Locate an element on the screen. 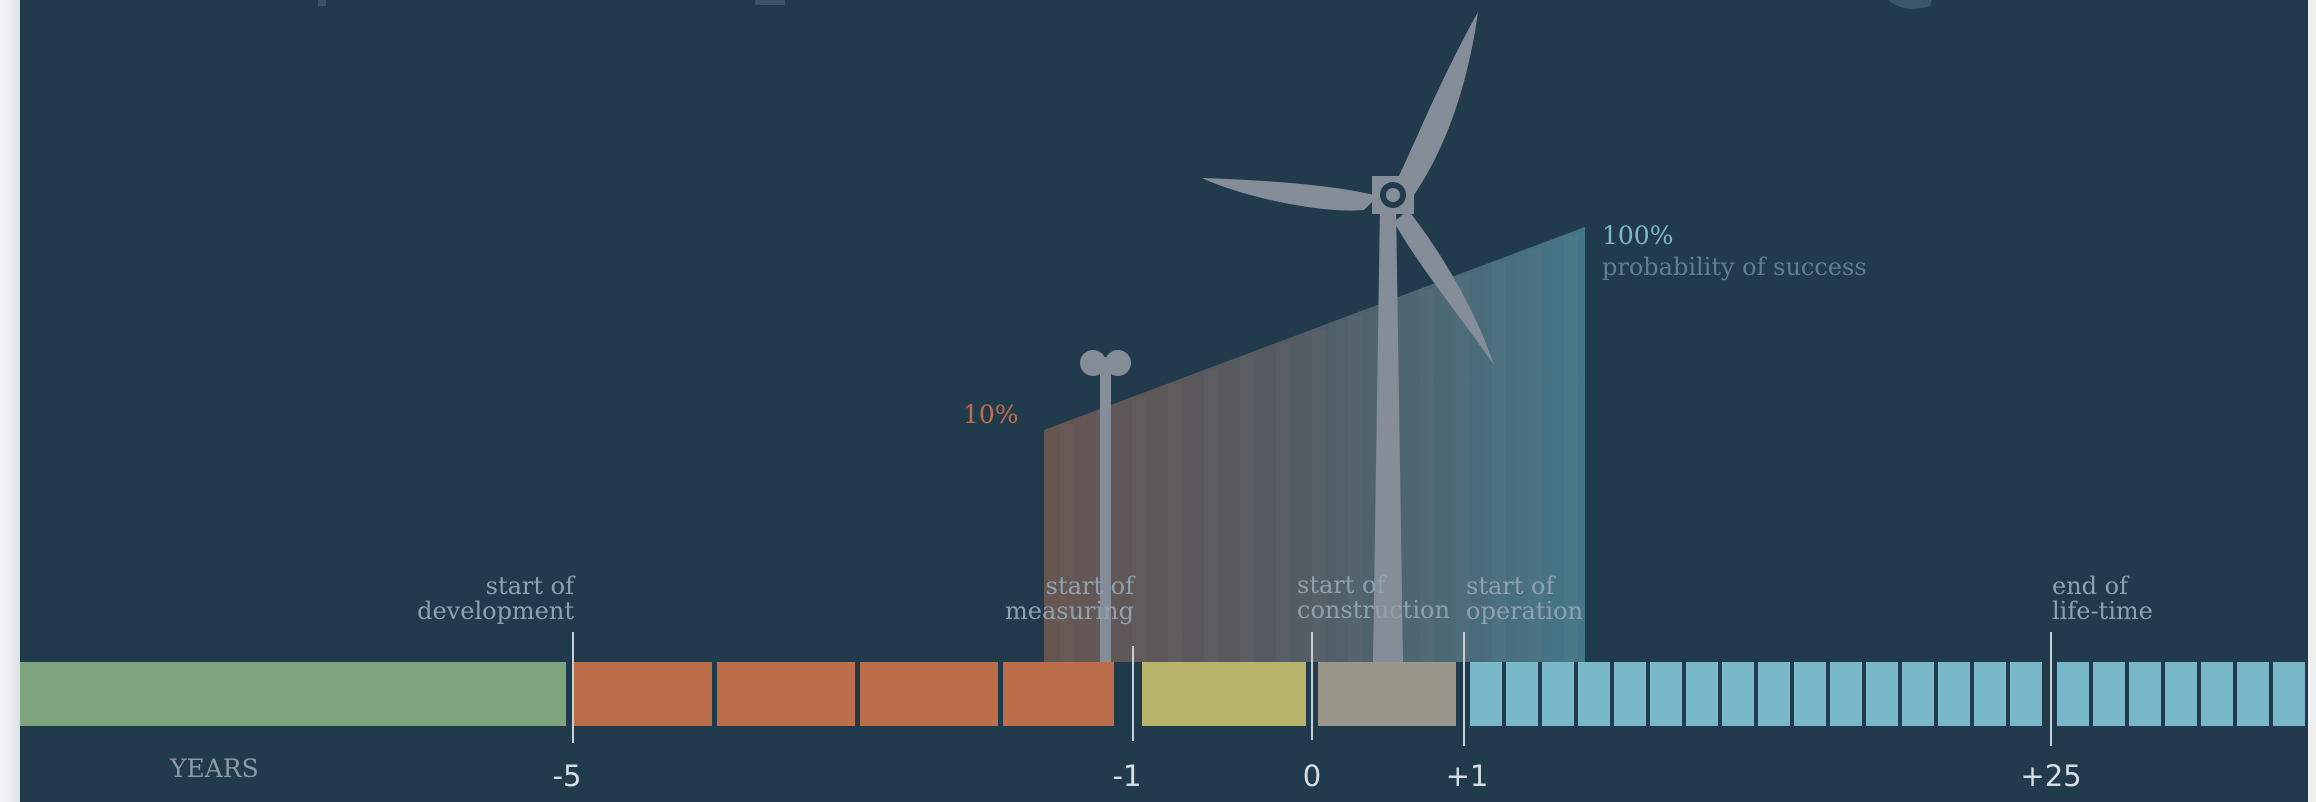 The width and height of the screenshot is (2316, 802). operation-years is located at coordinates (1887, 694).